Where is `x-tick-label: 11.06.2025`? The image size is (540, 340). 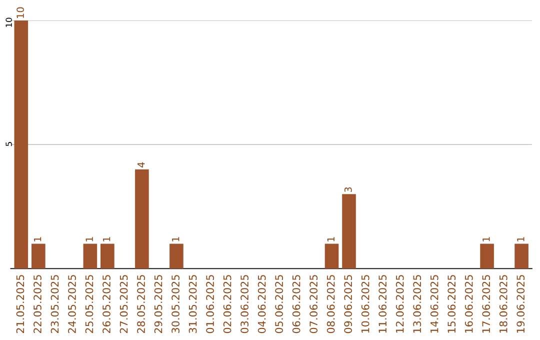
x-tick-label: 11.06.2025 is located at coordinates (382, 304).